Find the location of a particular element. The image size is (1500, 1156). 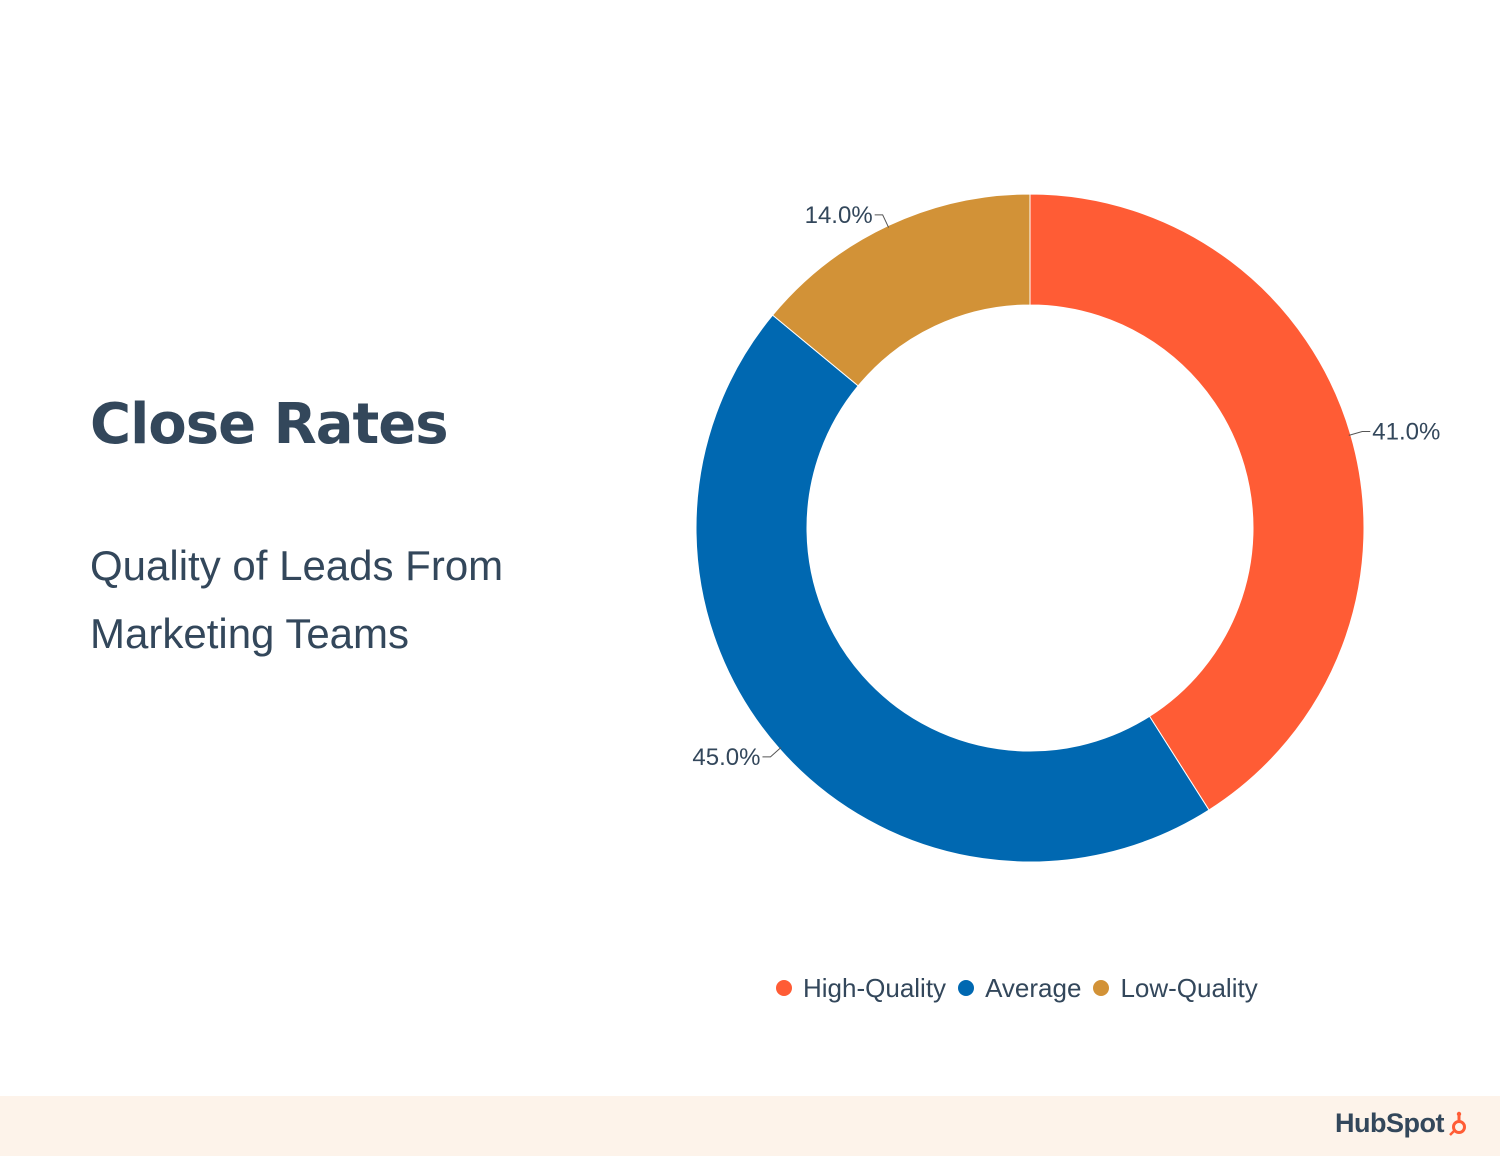

subtitle-line-2: Marketing Teams is located at coordinates (250, 633).